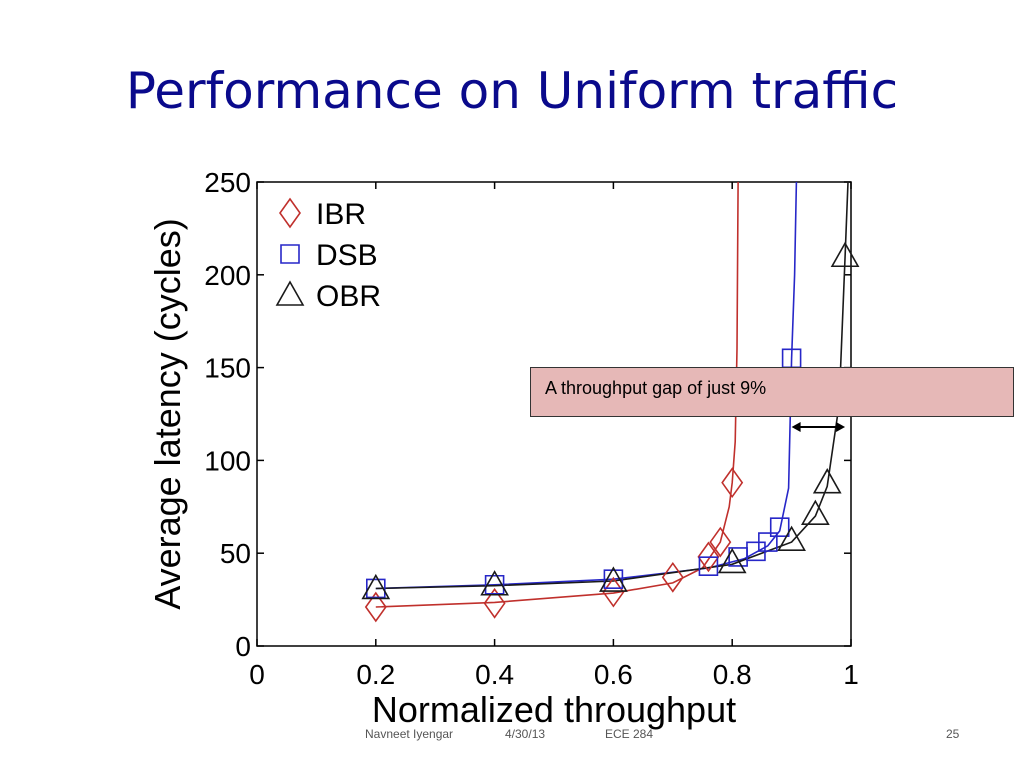 This screenshot has height=768, width=1024. Describe the element at coordinates (341, 214) in the screenshot. I see `ibr-legend-label: IBR` at that location.